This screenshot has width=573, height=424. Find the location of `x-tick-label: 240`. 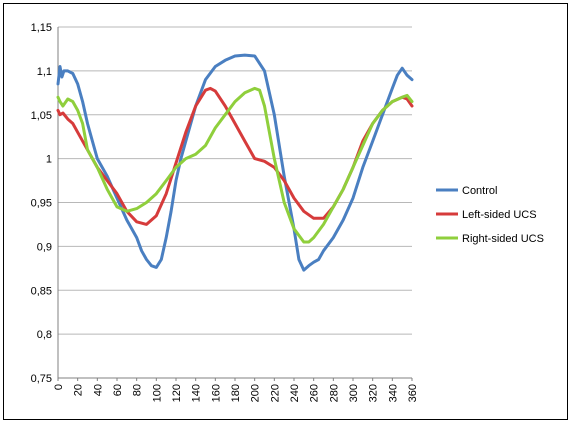

x-tick-label: 240 is located at coordinates (295, 393).